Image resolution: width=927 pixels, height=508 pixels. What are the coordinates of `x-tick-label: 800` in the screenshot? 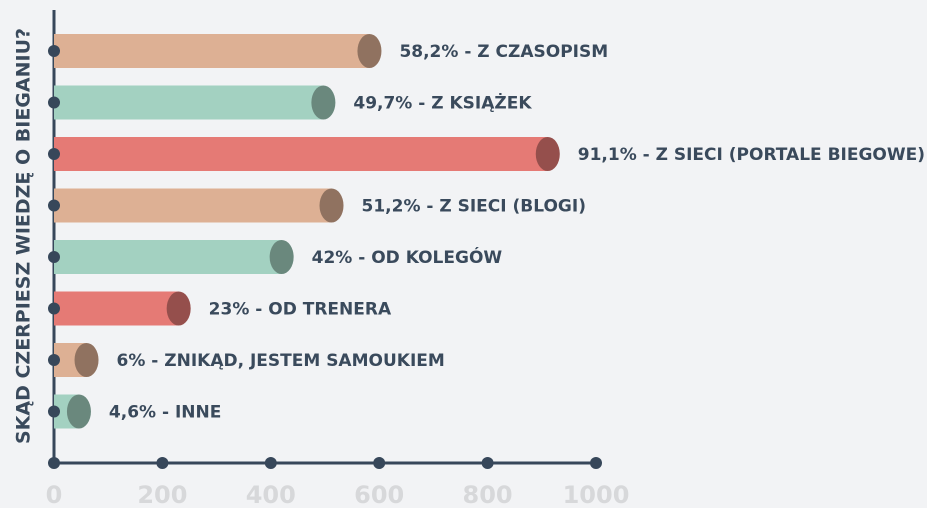 It's located at (488, 494).